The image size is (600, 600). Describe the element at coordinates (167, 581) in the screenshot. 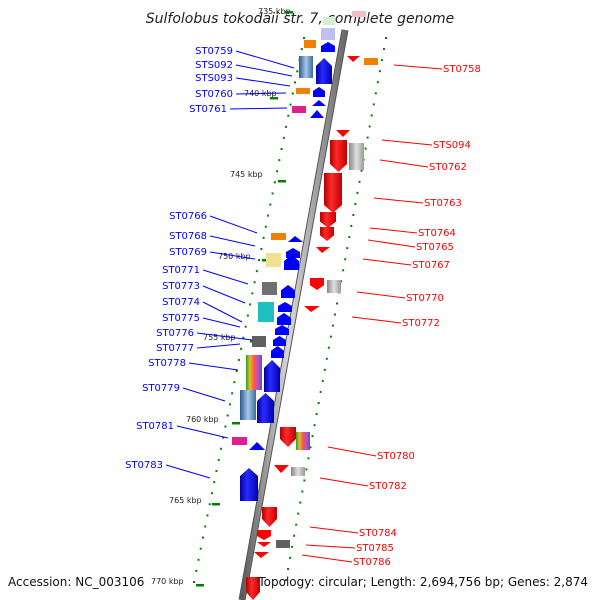

I see `kbp-label: 770 kbp` at that location.